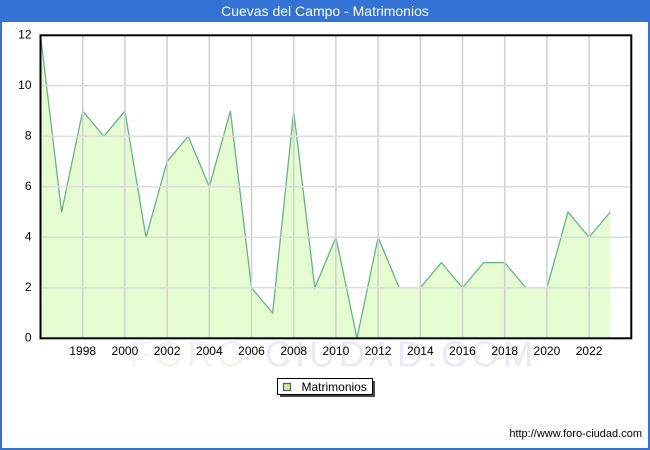  Describe the element at coordinates (547, 351) in the screenshot. I see `svg-text: 2020` at that location.